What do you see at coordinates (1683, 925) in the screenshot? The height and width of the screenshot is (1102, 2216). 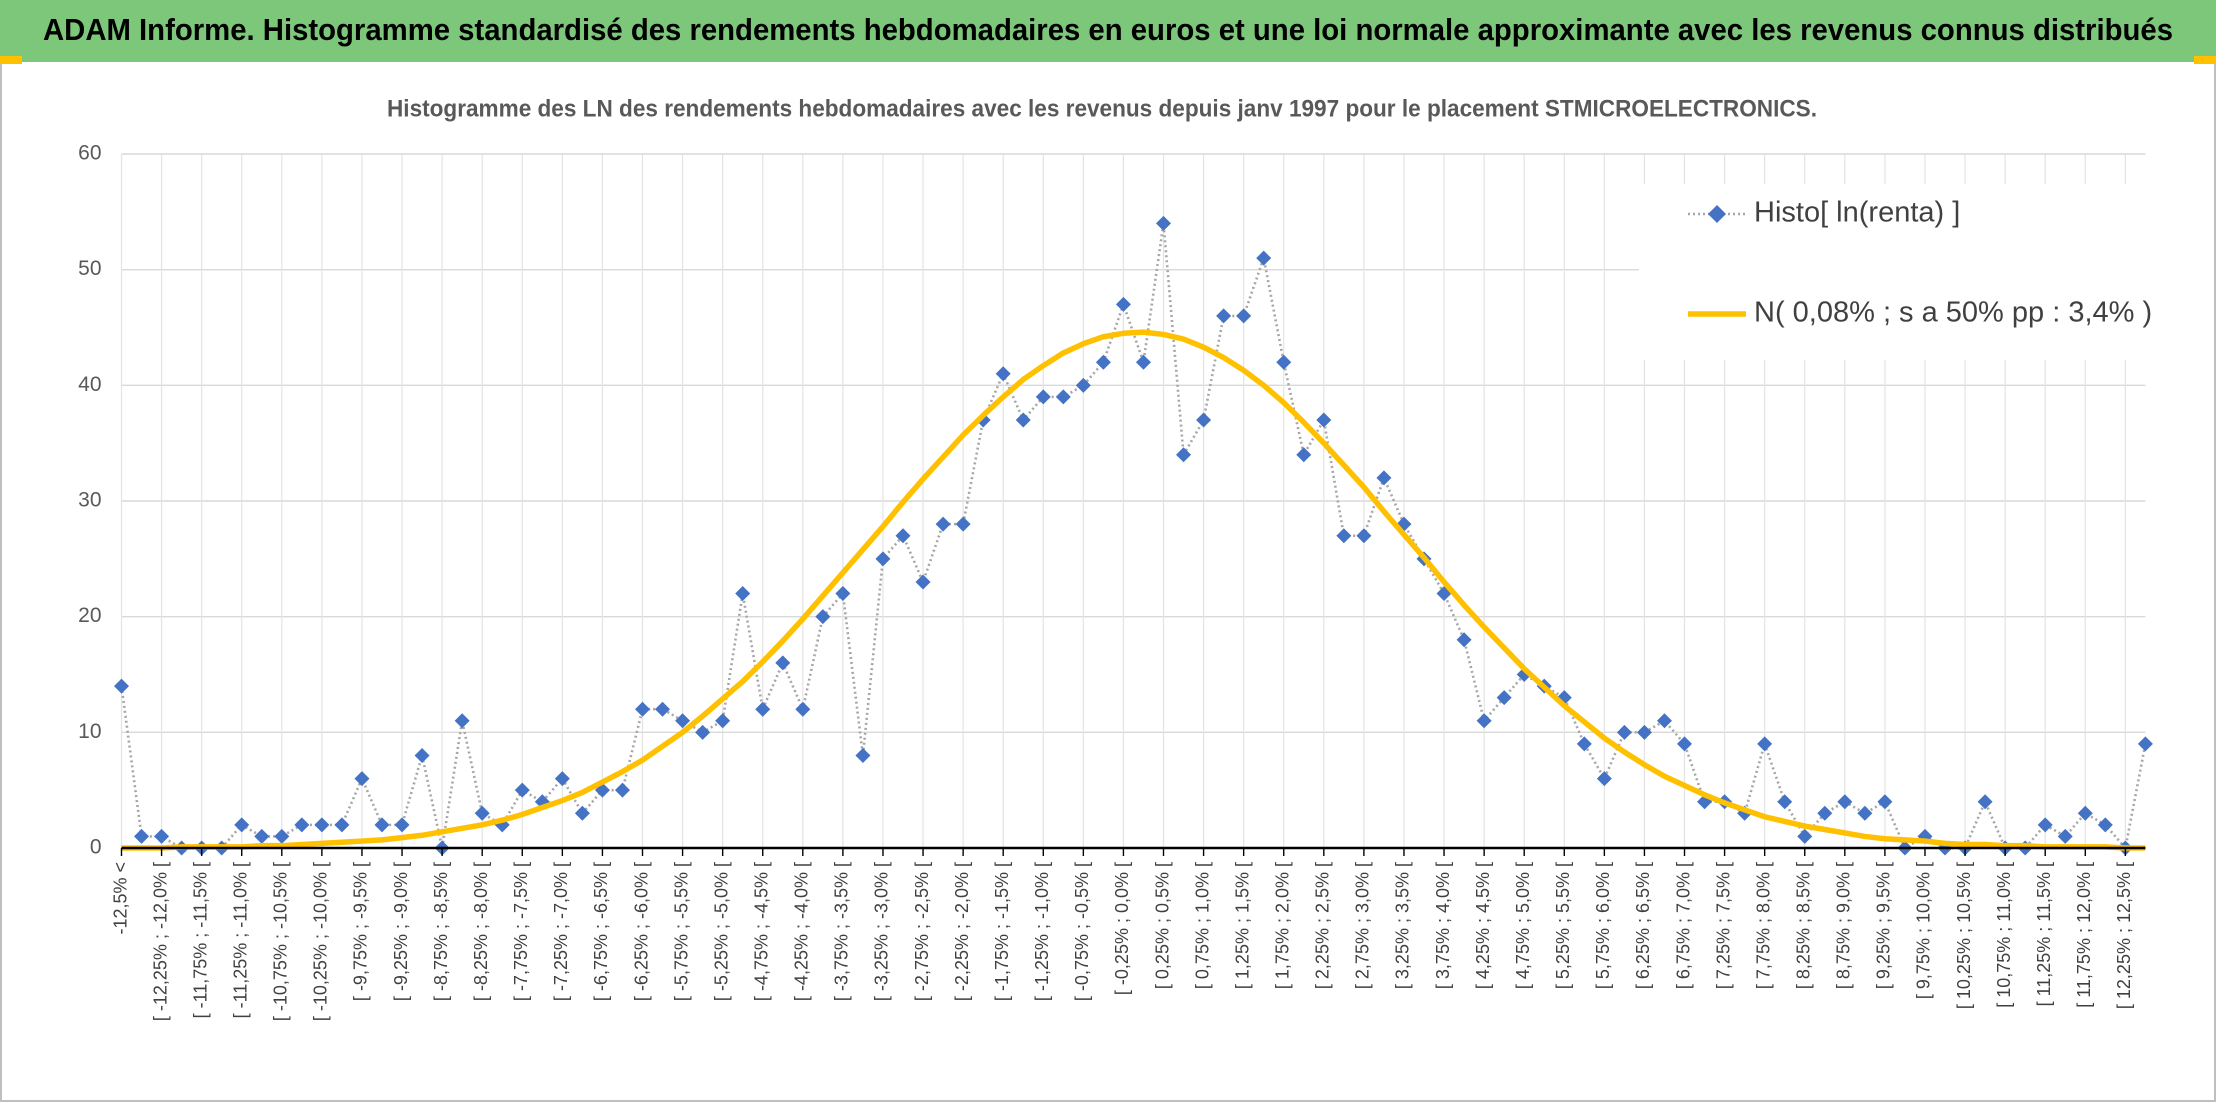 I see `x-tick-label: [ 6,75% ; 7,0% [` at bounding box center [1683, 925].